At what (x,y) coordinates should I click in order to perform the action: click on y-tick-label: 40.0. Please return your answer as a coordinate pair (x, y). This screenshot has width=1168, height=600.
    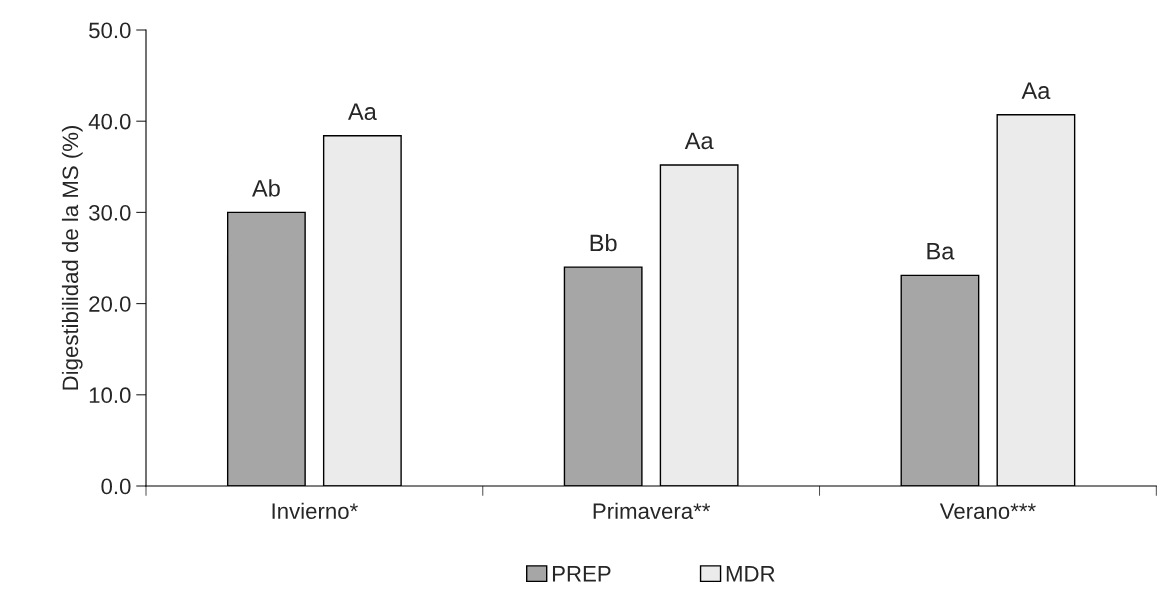
    Looking at the image, I should click on (109, 121).